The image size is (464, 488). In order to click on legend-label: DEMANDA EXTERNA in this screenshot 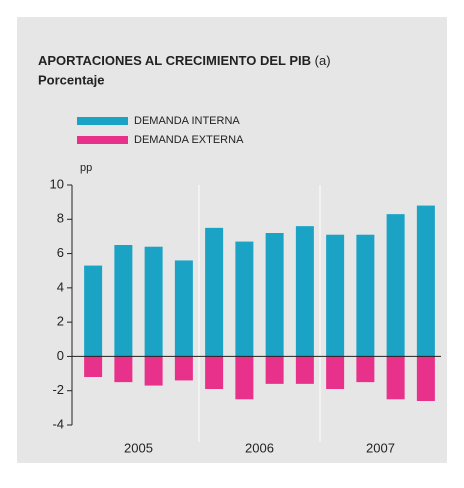, I will do `click(189, 140)`.